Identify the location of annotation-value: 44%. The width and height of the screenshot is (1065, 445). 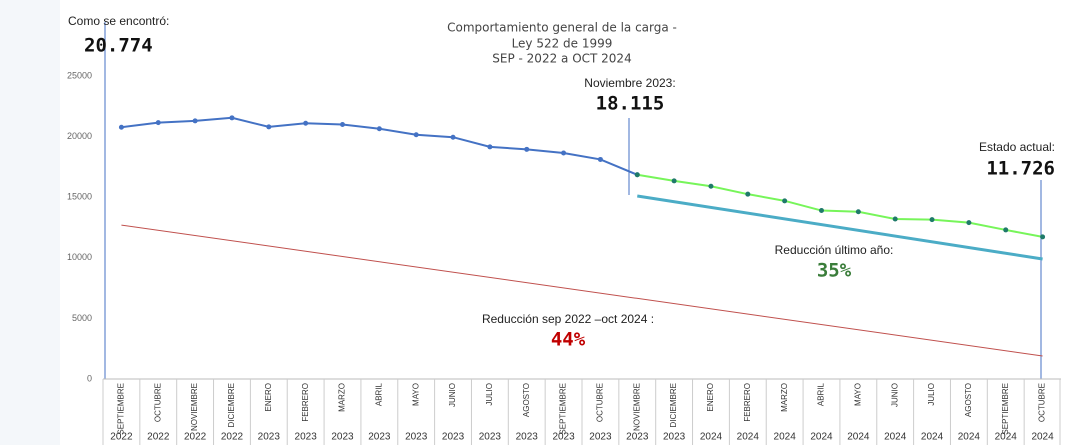
(568, 340).